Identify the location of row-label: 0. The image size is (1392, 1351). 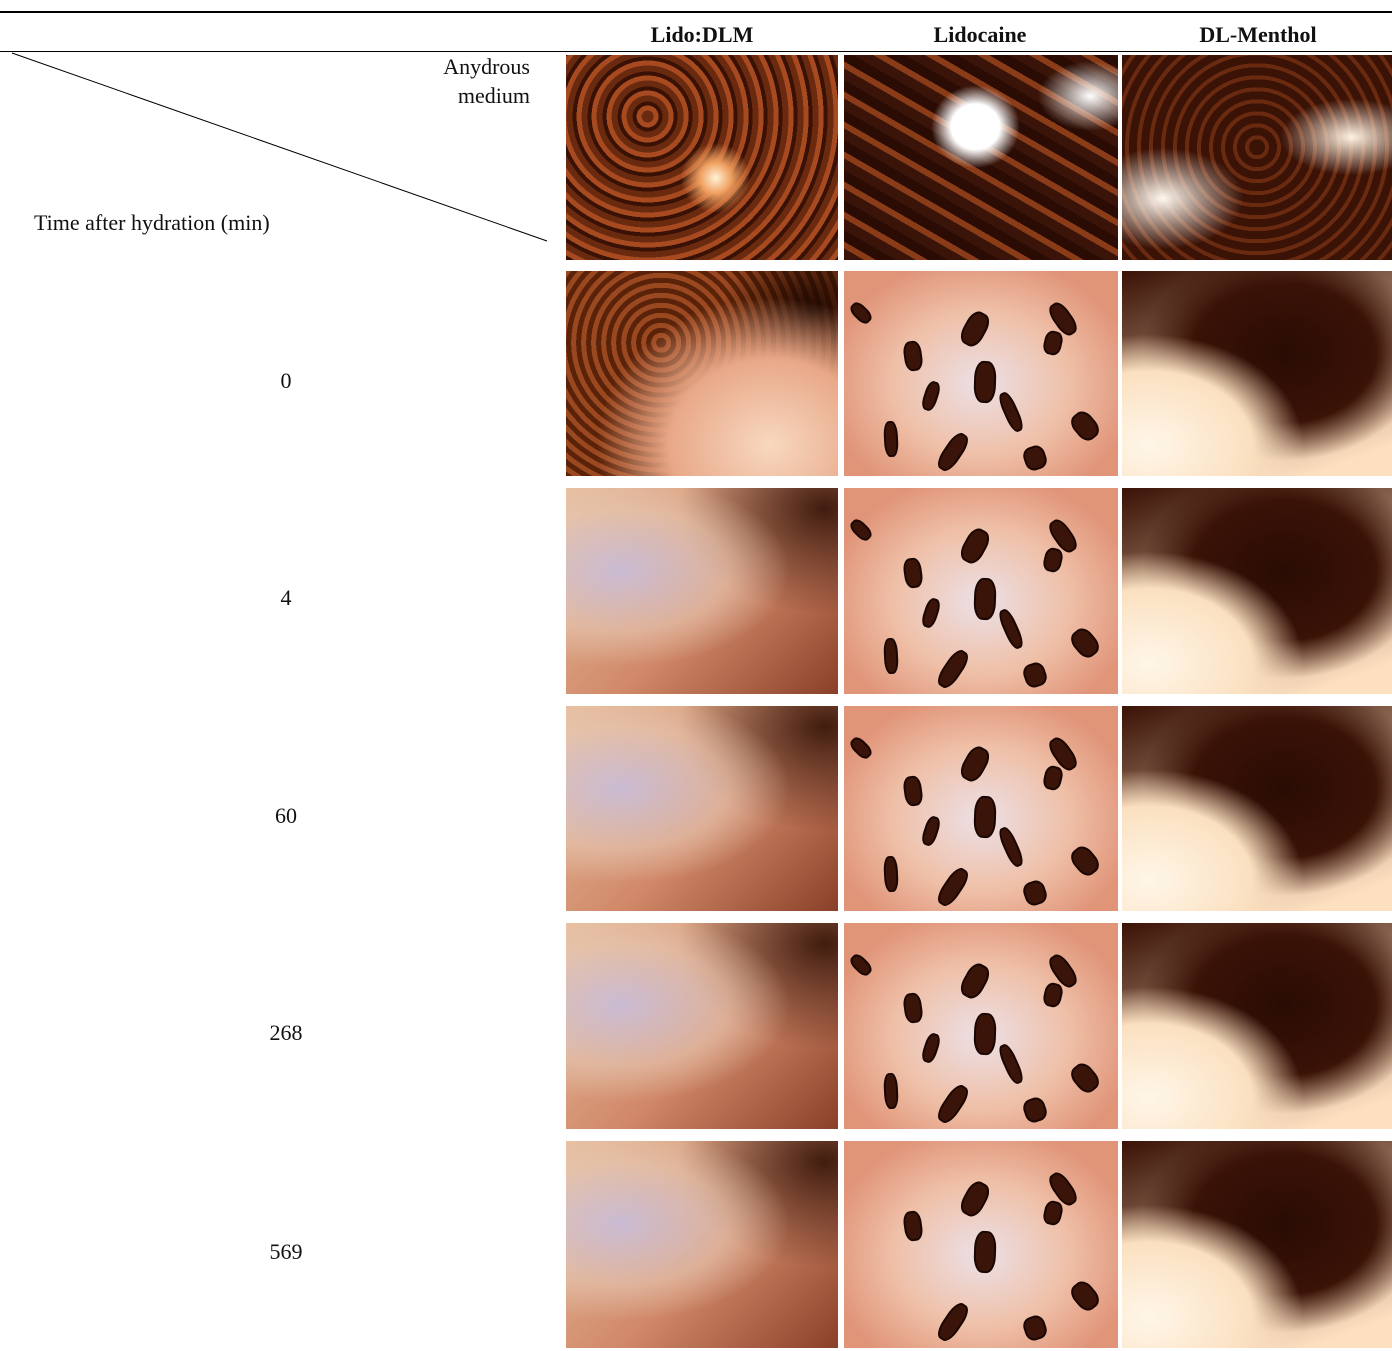
(286, 380).